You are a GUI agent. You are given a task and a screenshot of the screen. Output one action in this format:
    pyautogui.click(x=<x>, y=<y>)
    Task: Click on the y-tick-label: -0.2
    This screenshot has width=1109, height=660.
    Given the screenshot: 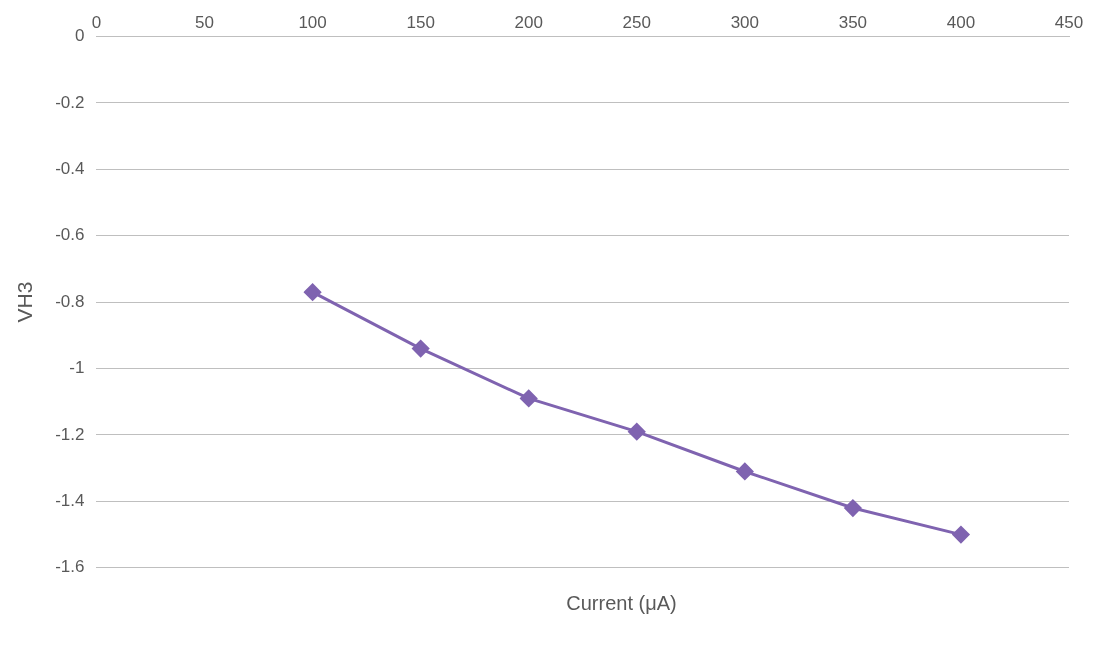 What is the action you would take?
    pyautogui.click(x=70, y=102)
    